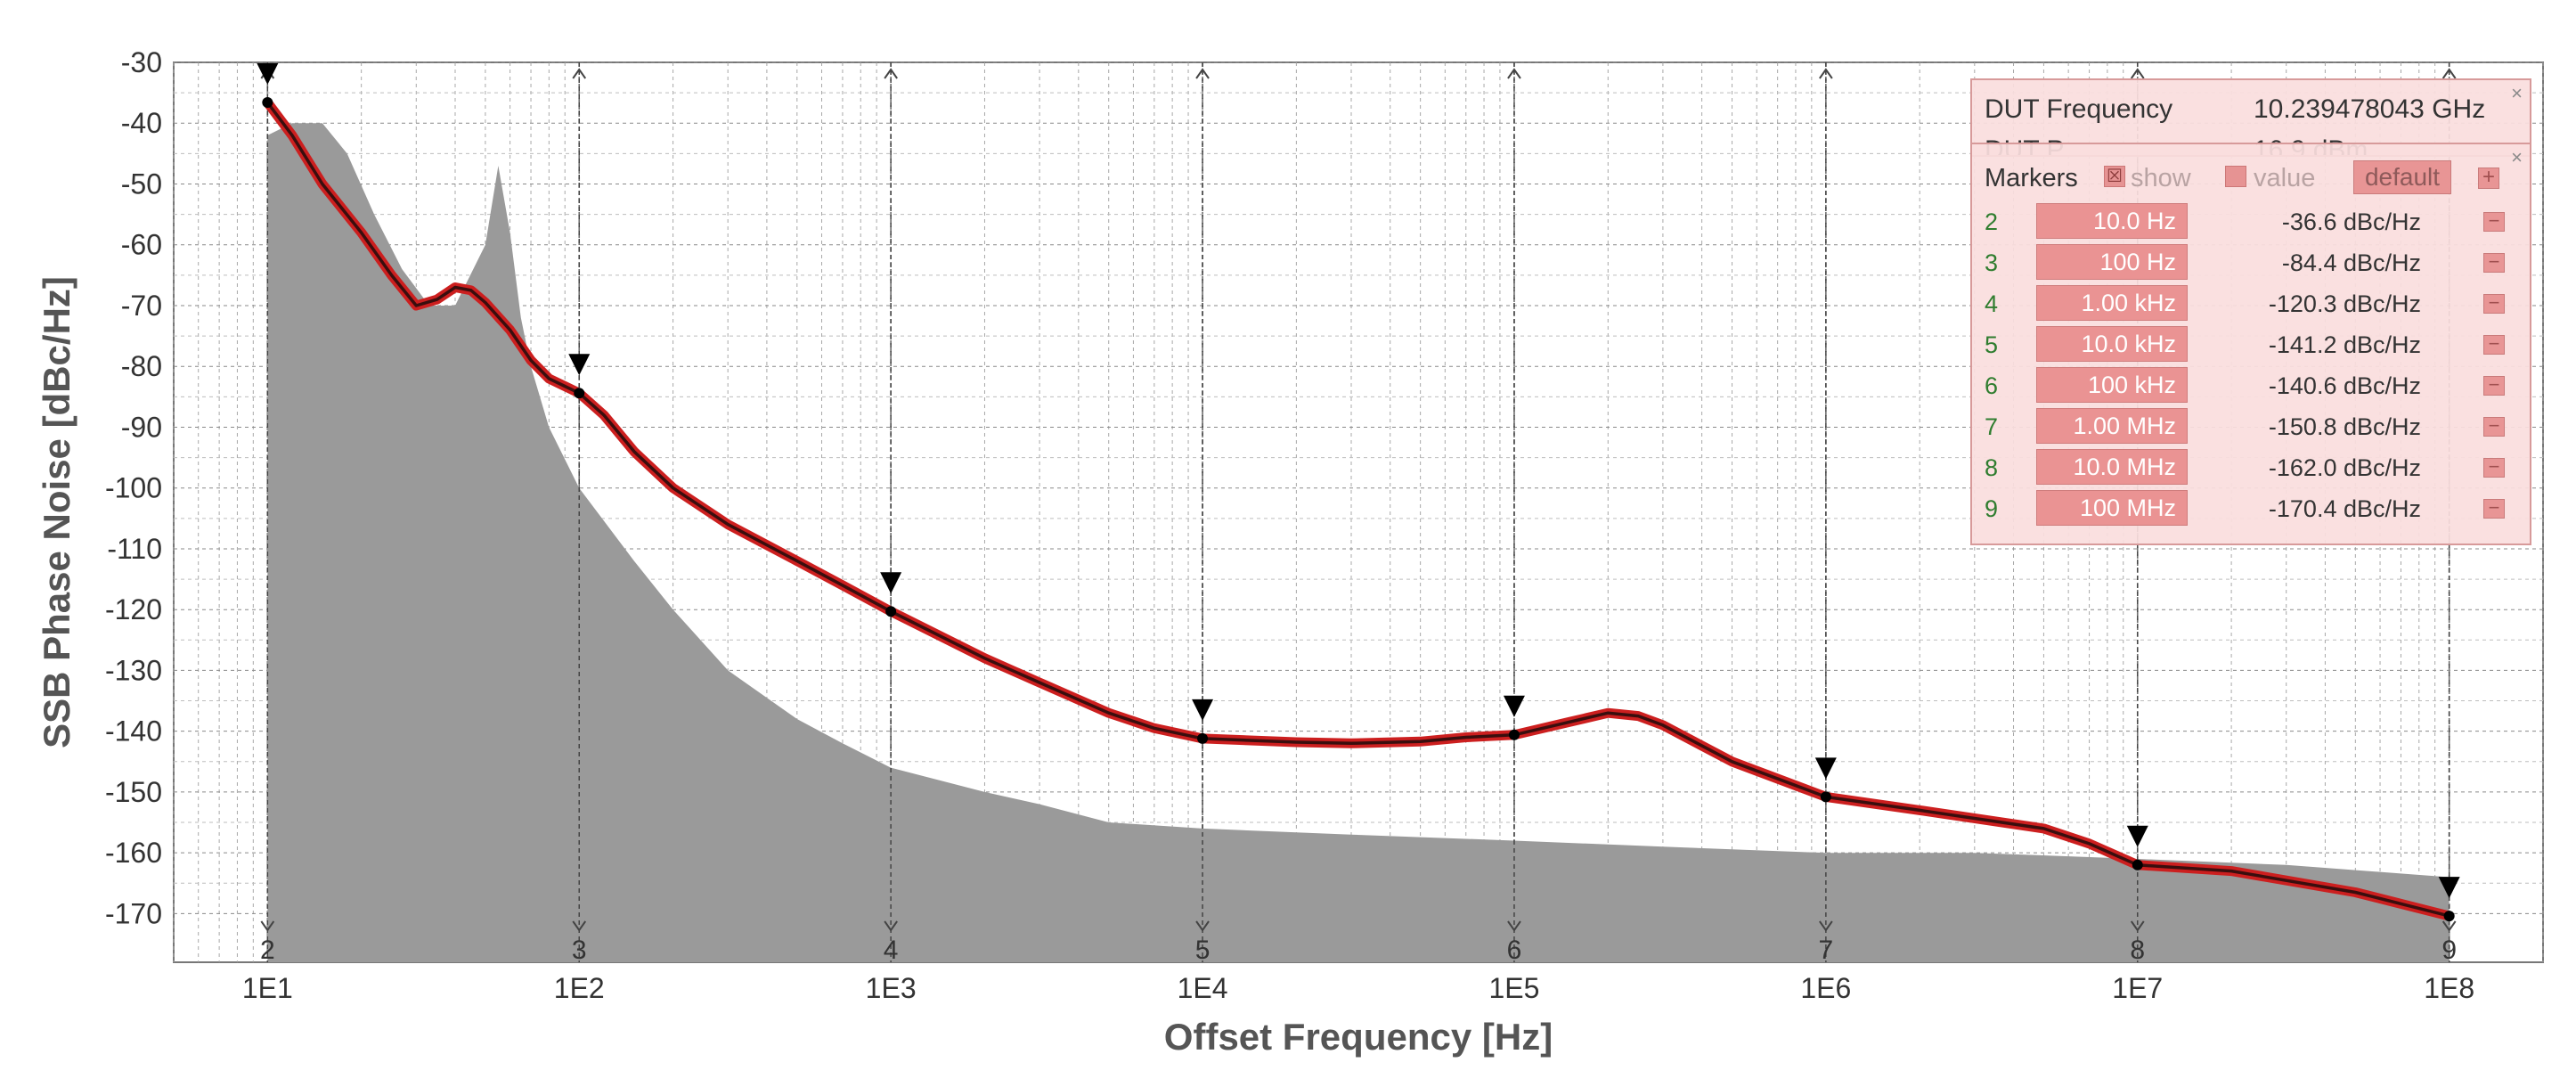 This screenshot has width=2576, height=1087. I want to click on add-marker-button: +, so click(2488, 178).